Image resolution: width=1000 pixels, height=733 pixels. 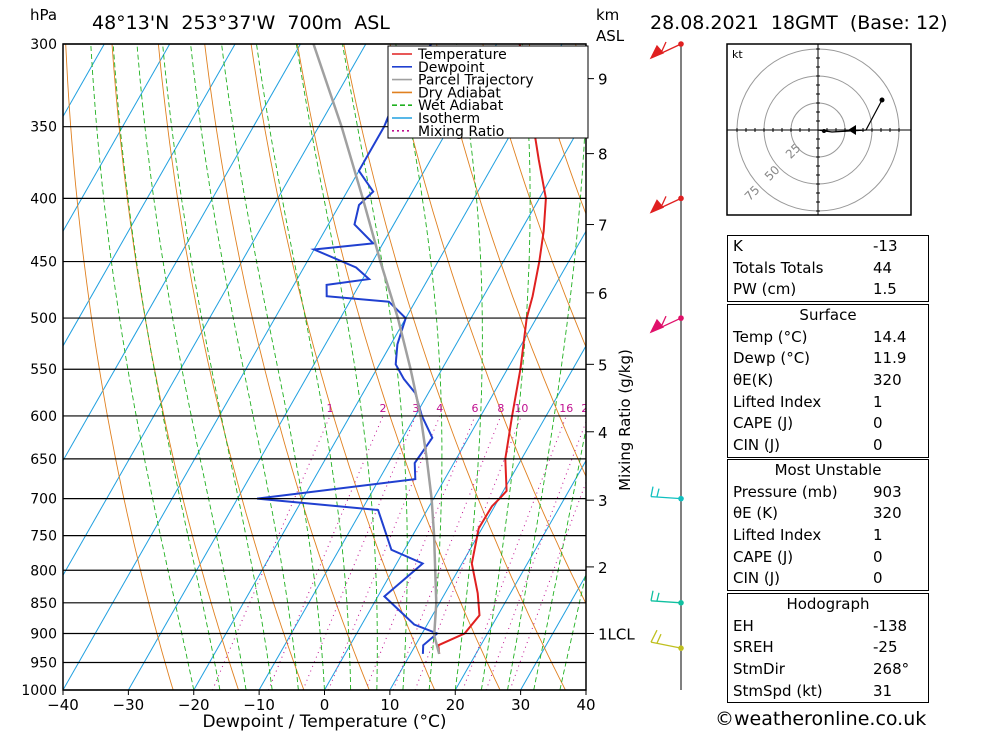 What do you see at coordinates (44, 15) in the screenshot?
I see `pressure-unit-label: hPa` at bounding box center [44, 15].